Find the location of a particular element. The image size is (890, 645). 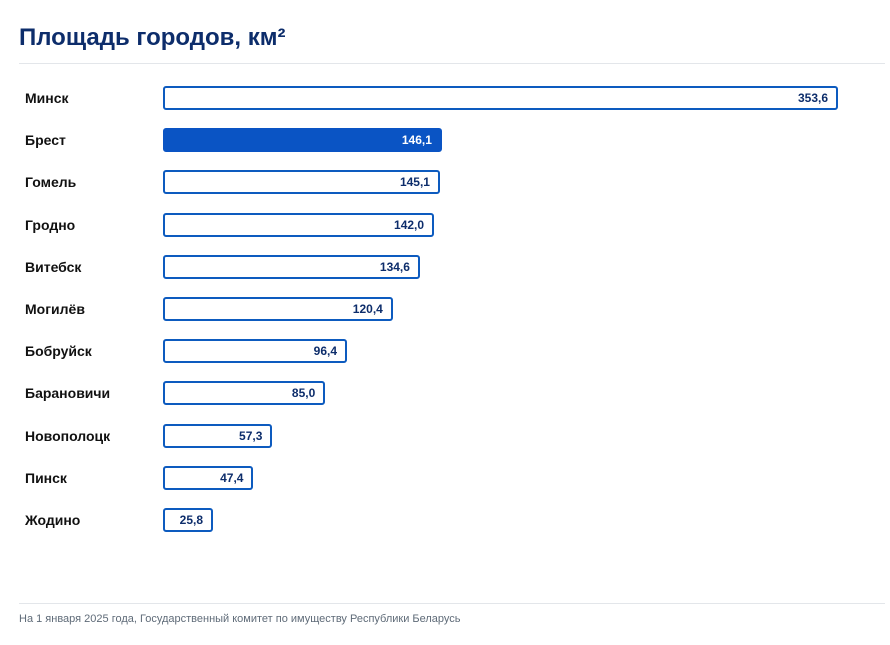

bar: 25,8 is located at coordinates (188, 520).